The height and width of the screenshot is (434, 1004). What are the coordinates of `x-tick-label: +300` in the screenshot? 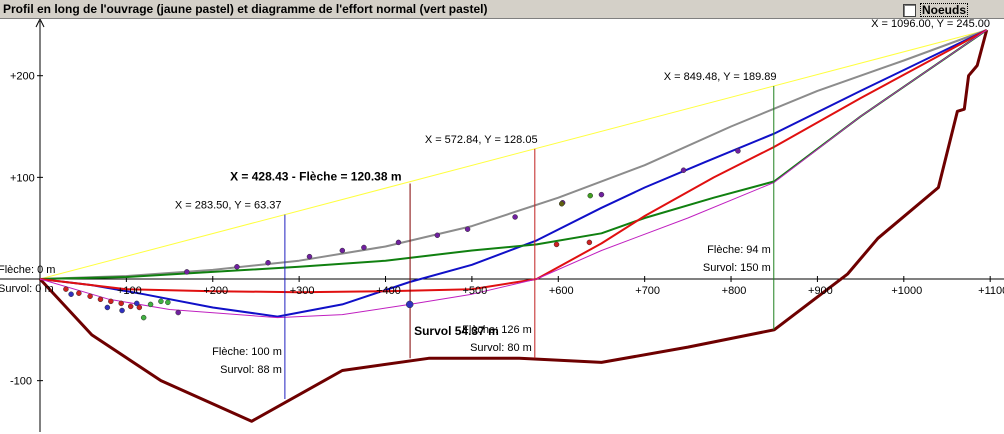 It's located at (302, 291).